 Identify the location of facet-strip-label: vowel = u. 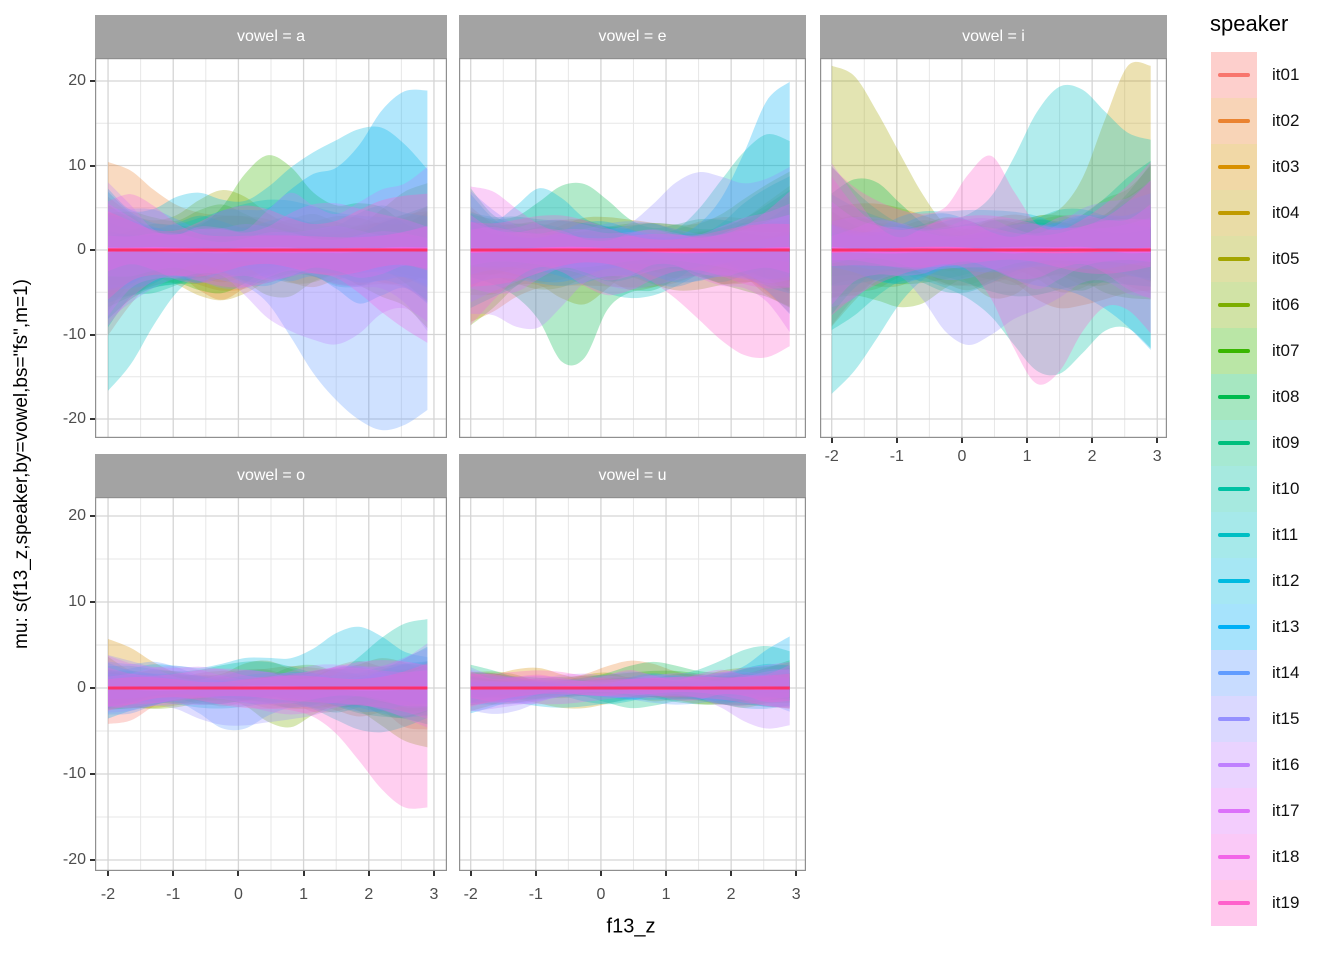
(632, 475).